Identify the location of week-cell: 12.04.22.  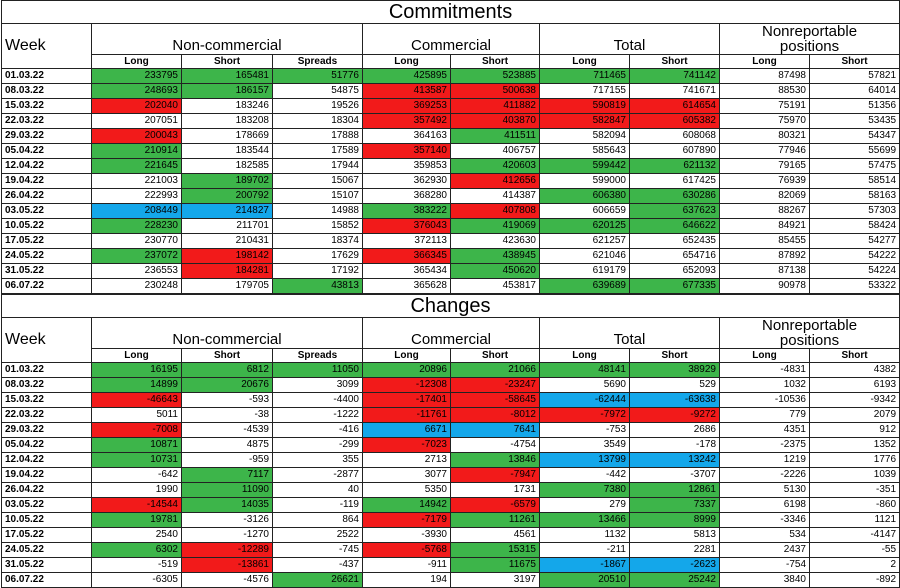
(46, 460).